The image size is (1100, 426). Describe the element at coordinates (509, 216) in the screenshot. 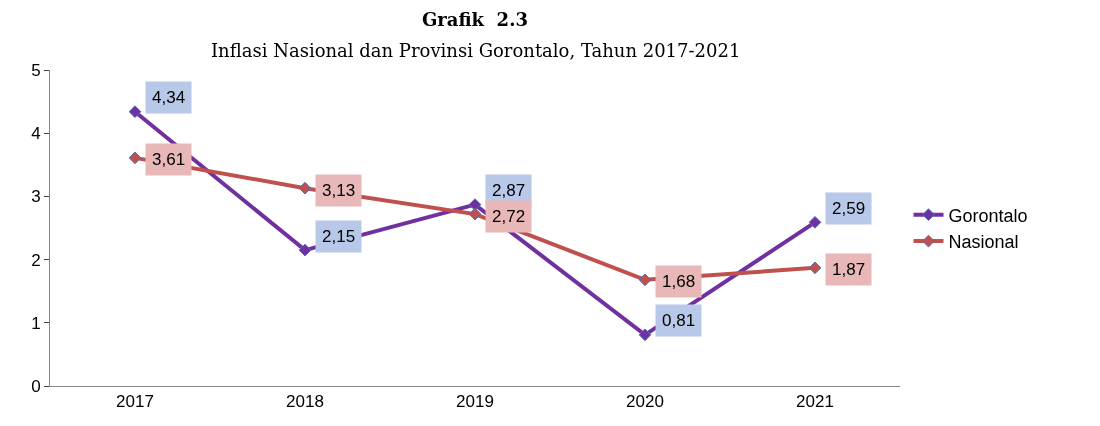

I see `data-label: 2,72` at that location.